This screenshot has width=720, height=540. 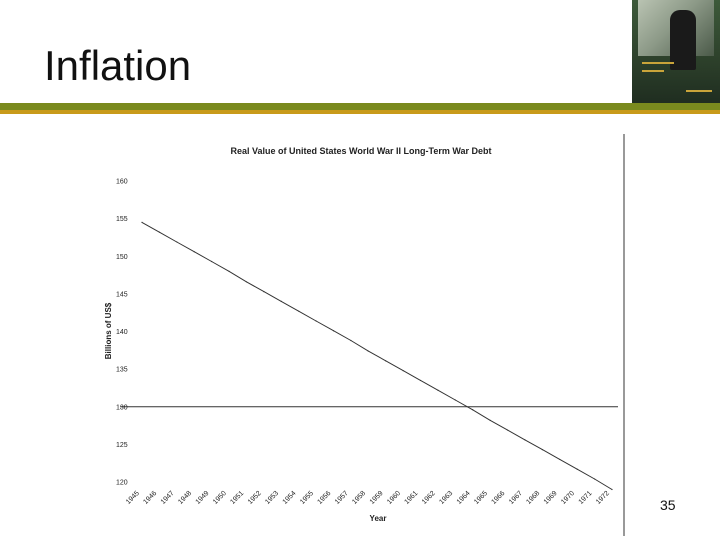 What do you see at coordinates (668, 505) in the screenshot?
I see `page-number: 35` at bounding box center [668, 505].